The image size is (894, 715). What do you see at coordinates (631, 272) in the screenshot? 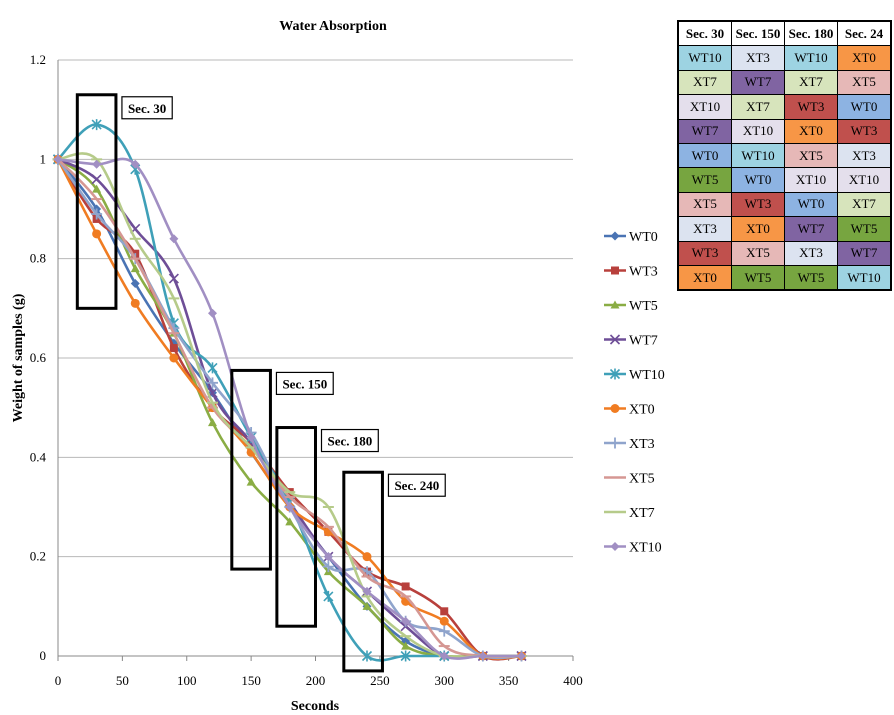
I see `legend-item-wt3: WT3` at bounding box center [631, 272].